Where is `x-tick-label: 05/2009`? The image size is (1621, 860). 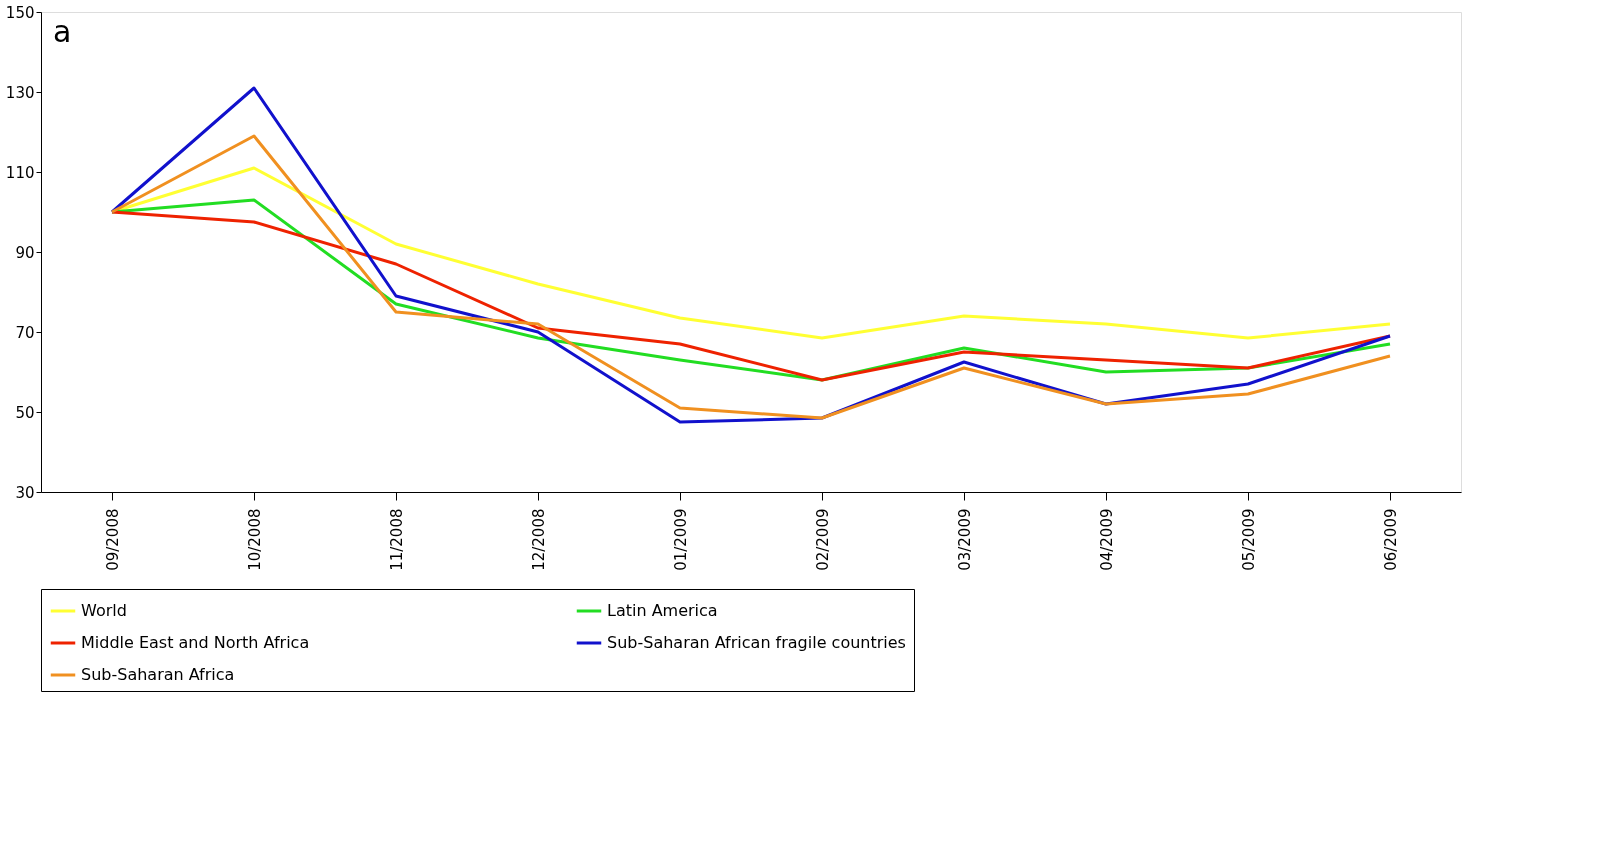
x-tick-label: 05/2009 is located at coordinates (1248, 539).